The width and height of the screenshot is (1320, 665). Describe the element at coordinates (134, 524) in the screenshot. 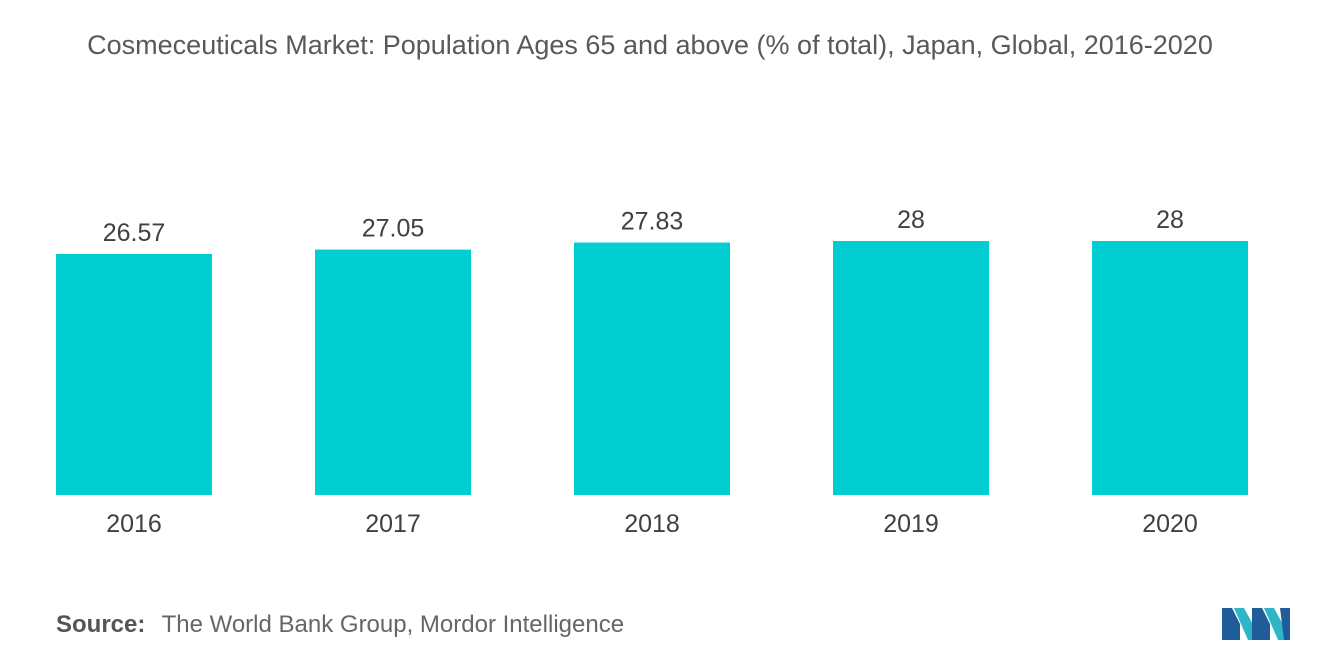

I see `x-tick-label-2016: 2016` at that location.